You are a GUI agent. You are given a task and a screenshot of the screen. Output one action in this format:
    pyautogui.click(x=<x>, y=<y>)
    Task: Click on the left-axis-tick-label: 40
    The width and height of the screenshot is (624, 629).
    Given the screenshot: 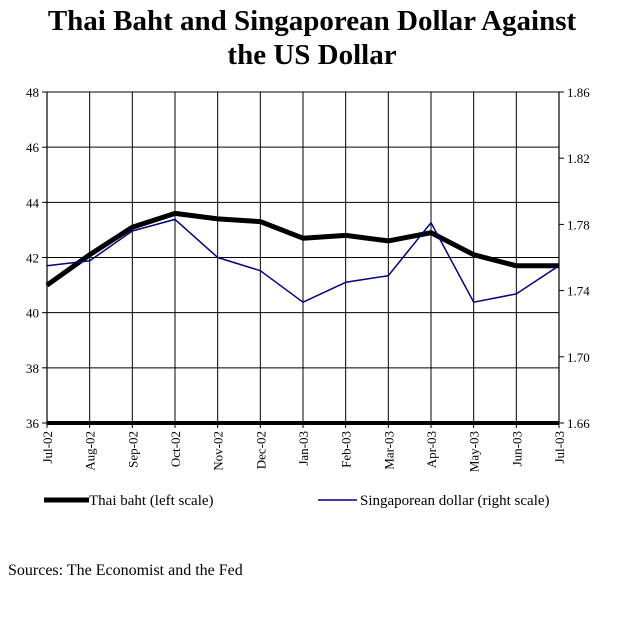 What is the action you would take?
    pyautogui.click(x=32, y=313)
    